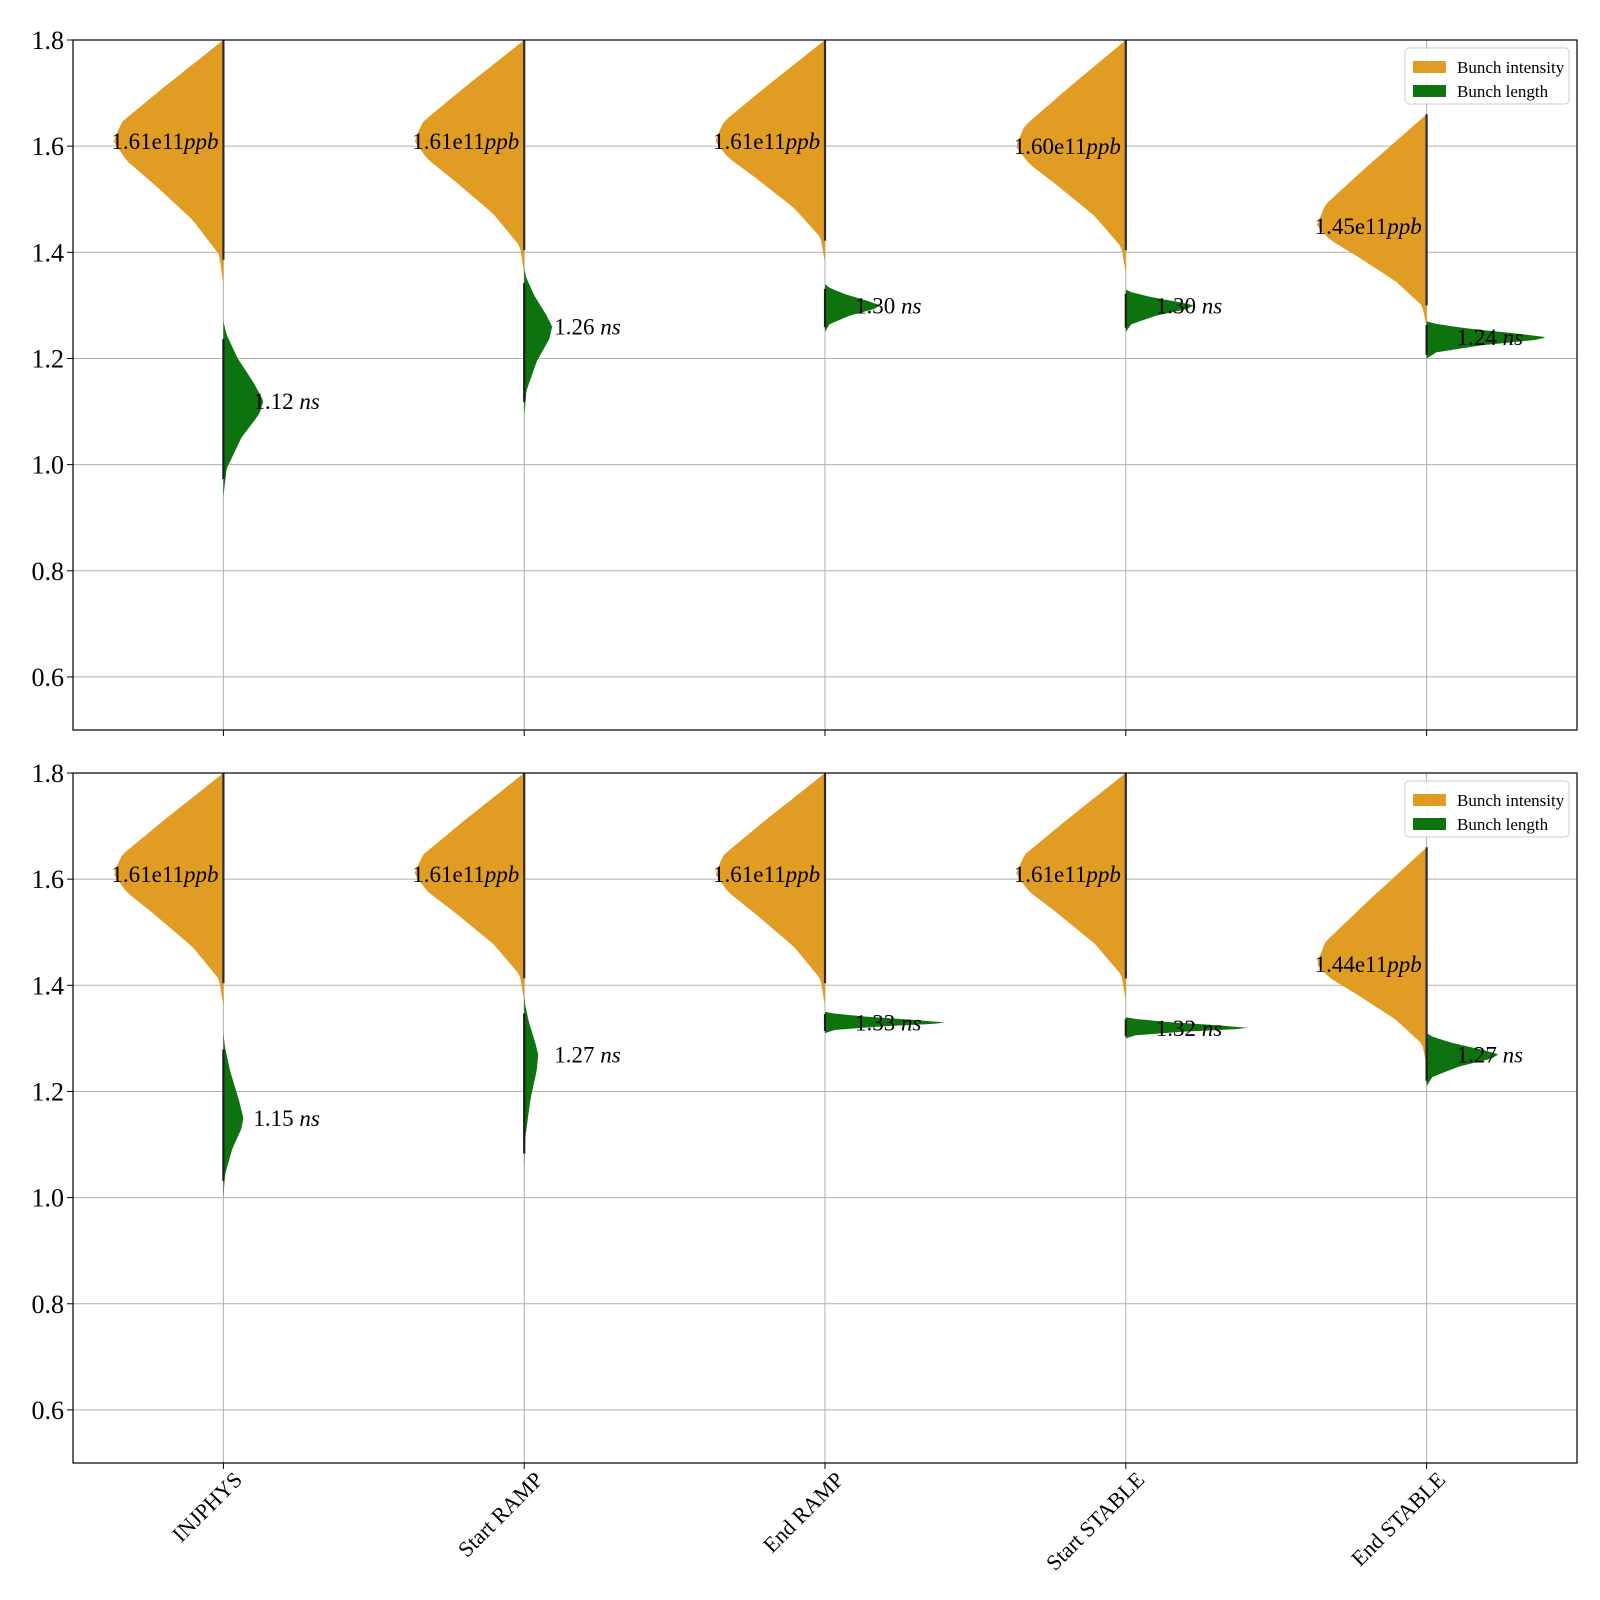  I want to click on x-category-label: End STABLE, so click(1398, 1519).